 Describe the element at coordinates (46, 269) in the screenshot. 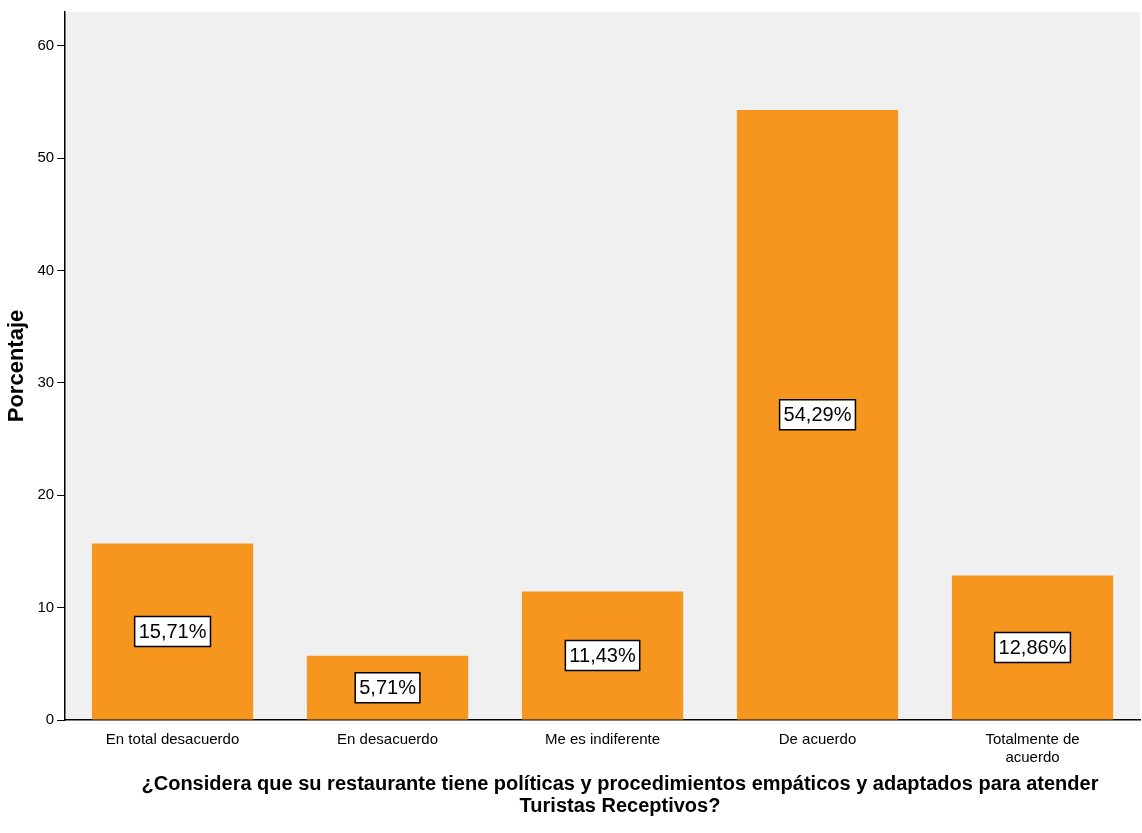

I see `y-tick-label: 40` at that location.